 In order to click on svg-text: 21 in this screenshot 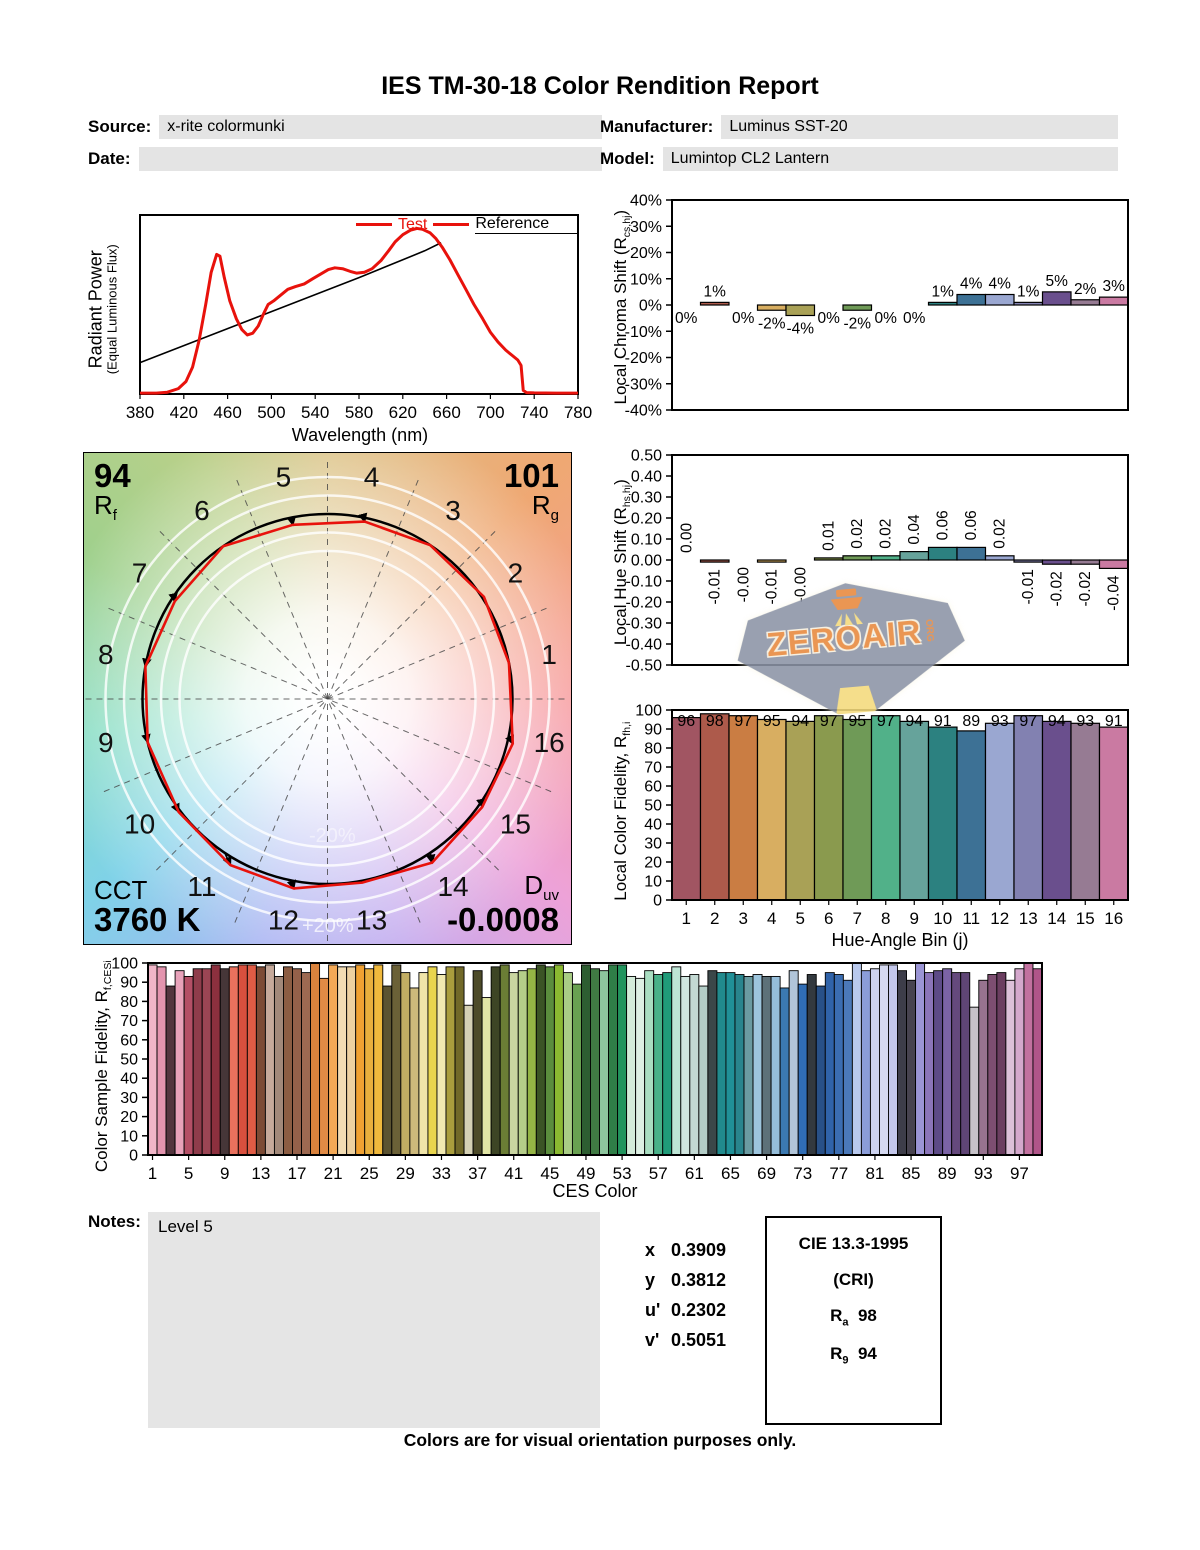, I will do `click(333, 1173)`.